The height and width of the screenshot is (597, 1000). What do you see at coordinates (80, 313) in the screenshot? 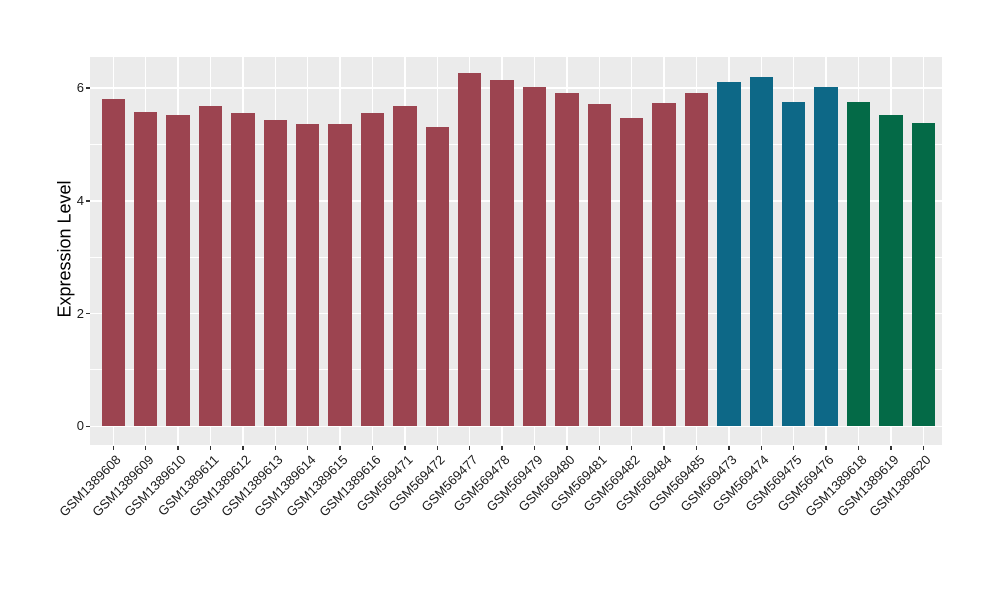
I see `y-tick-label: 2` at bounding box center [80, 313].